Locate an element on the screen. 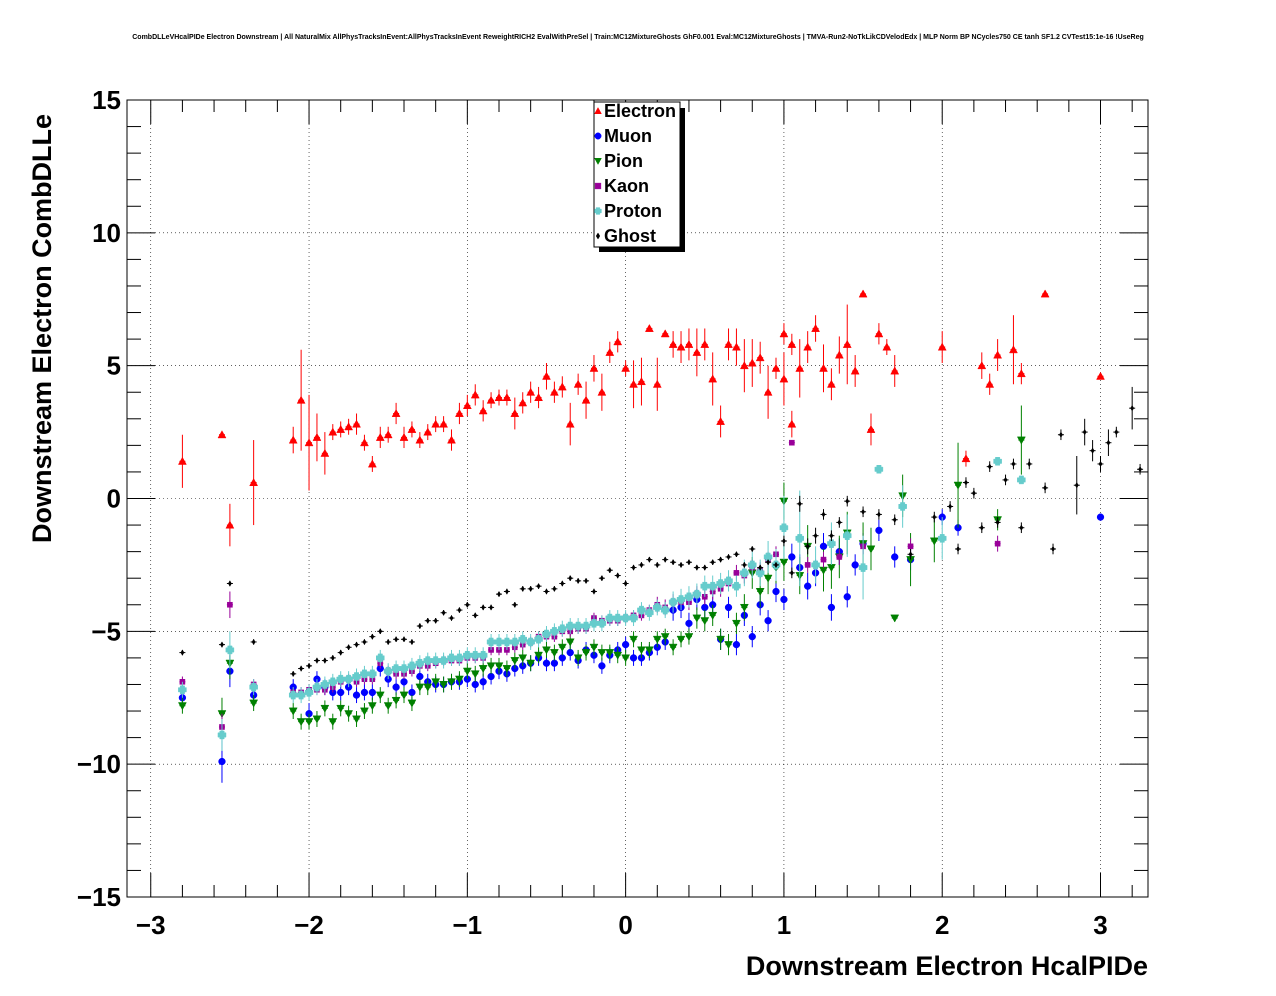  y-tick-label: 10 is located at coordinates (106, 233).